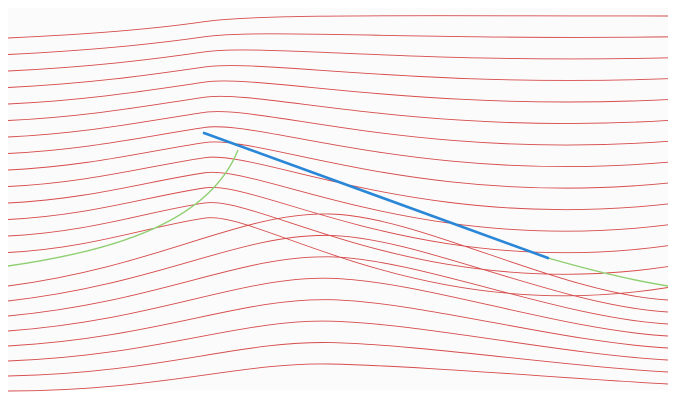  I want to click on dividing-streamline-upstream, so click(123, 208).